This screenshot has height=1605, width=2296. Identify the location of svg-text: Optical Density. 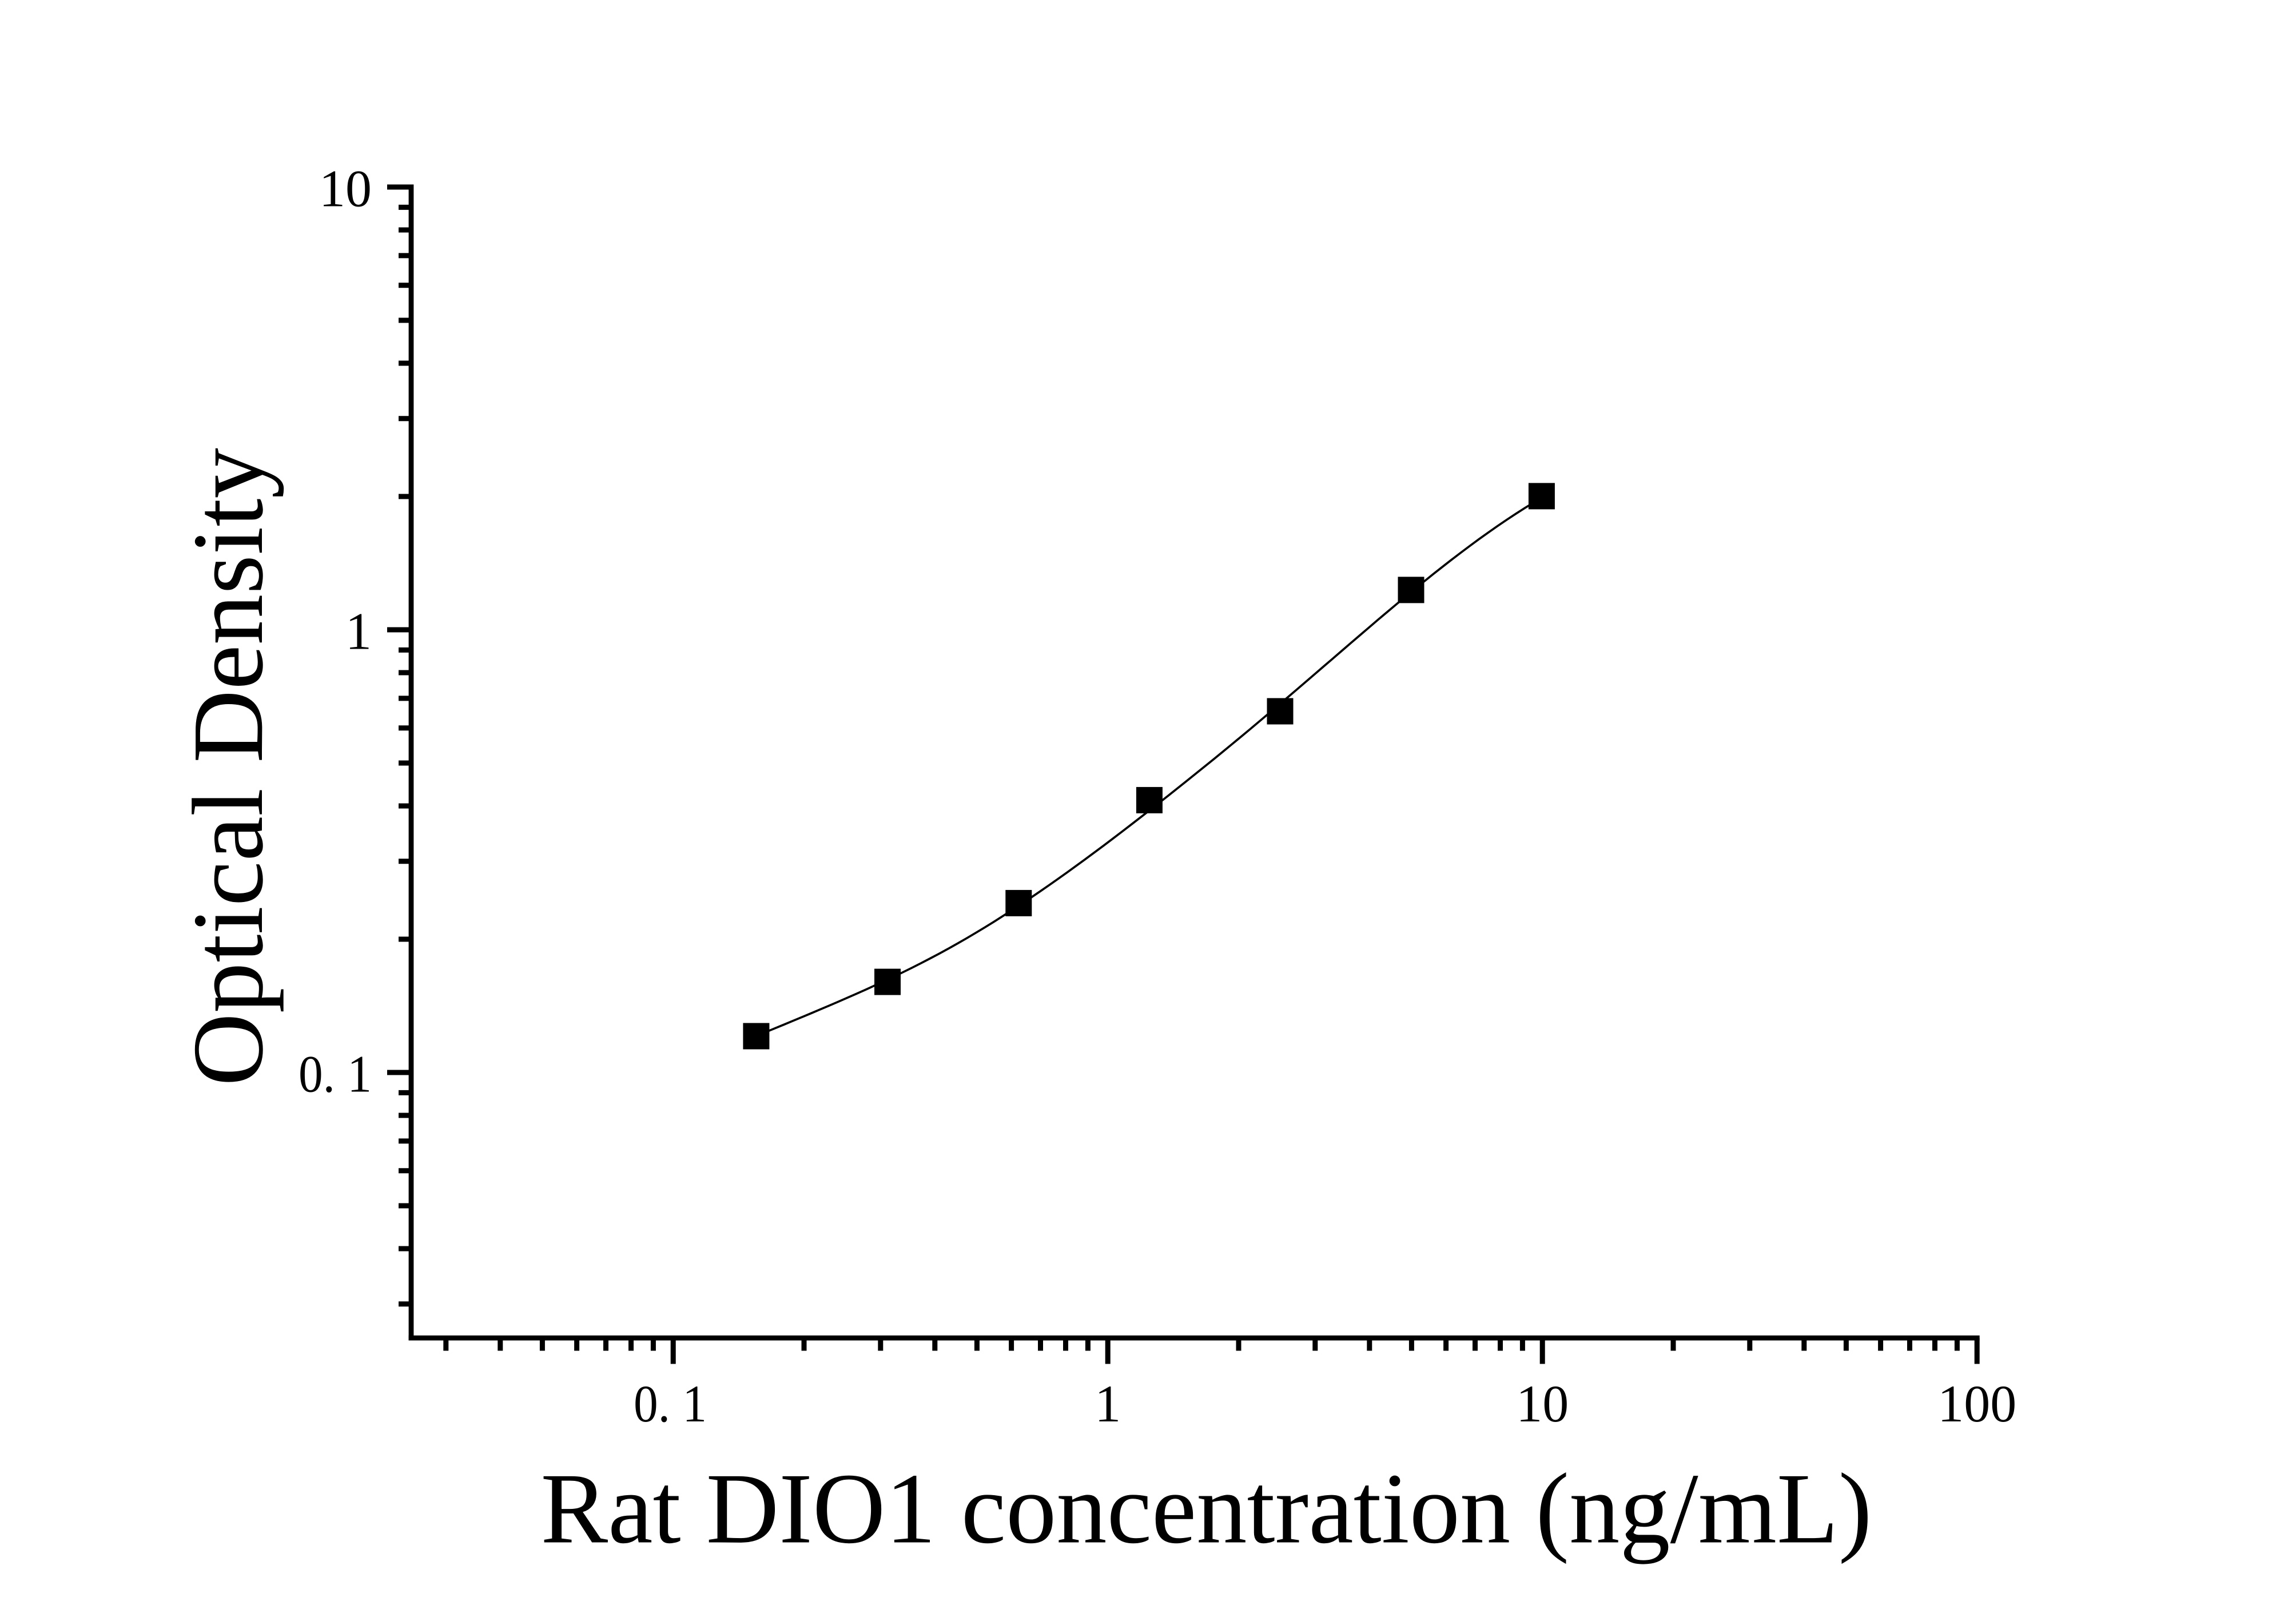
(228, 767).